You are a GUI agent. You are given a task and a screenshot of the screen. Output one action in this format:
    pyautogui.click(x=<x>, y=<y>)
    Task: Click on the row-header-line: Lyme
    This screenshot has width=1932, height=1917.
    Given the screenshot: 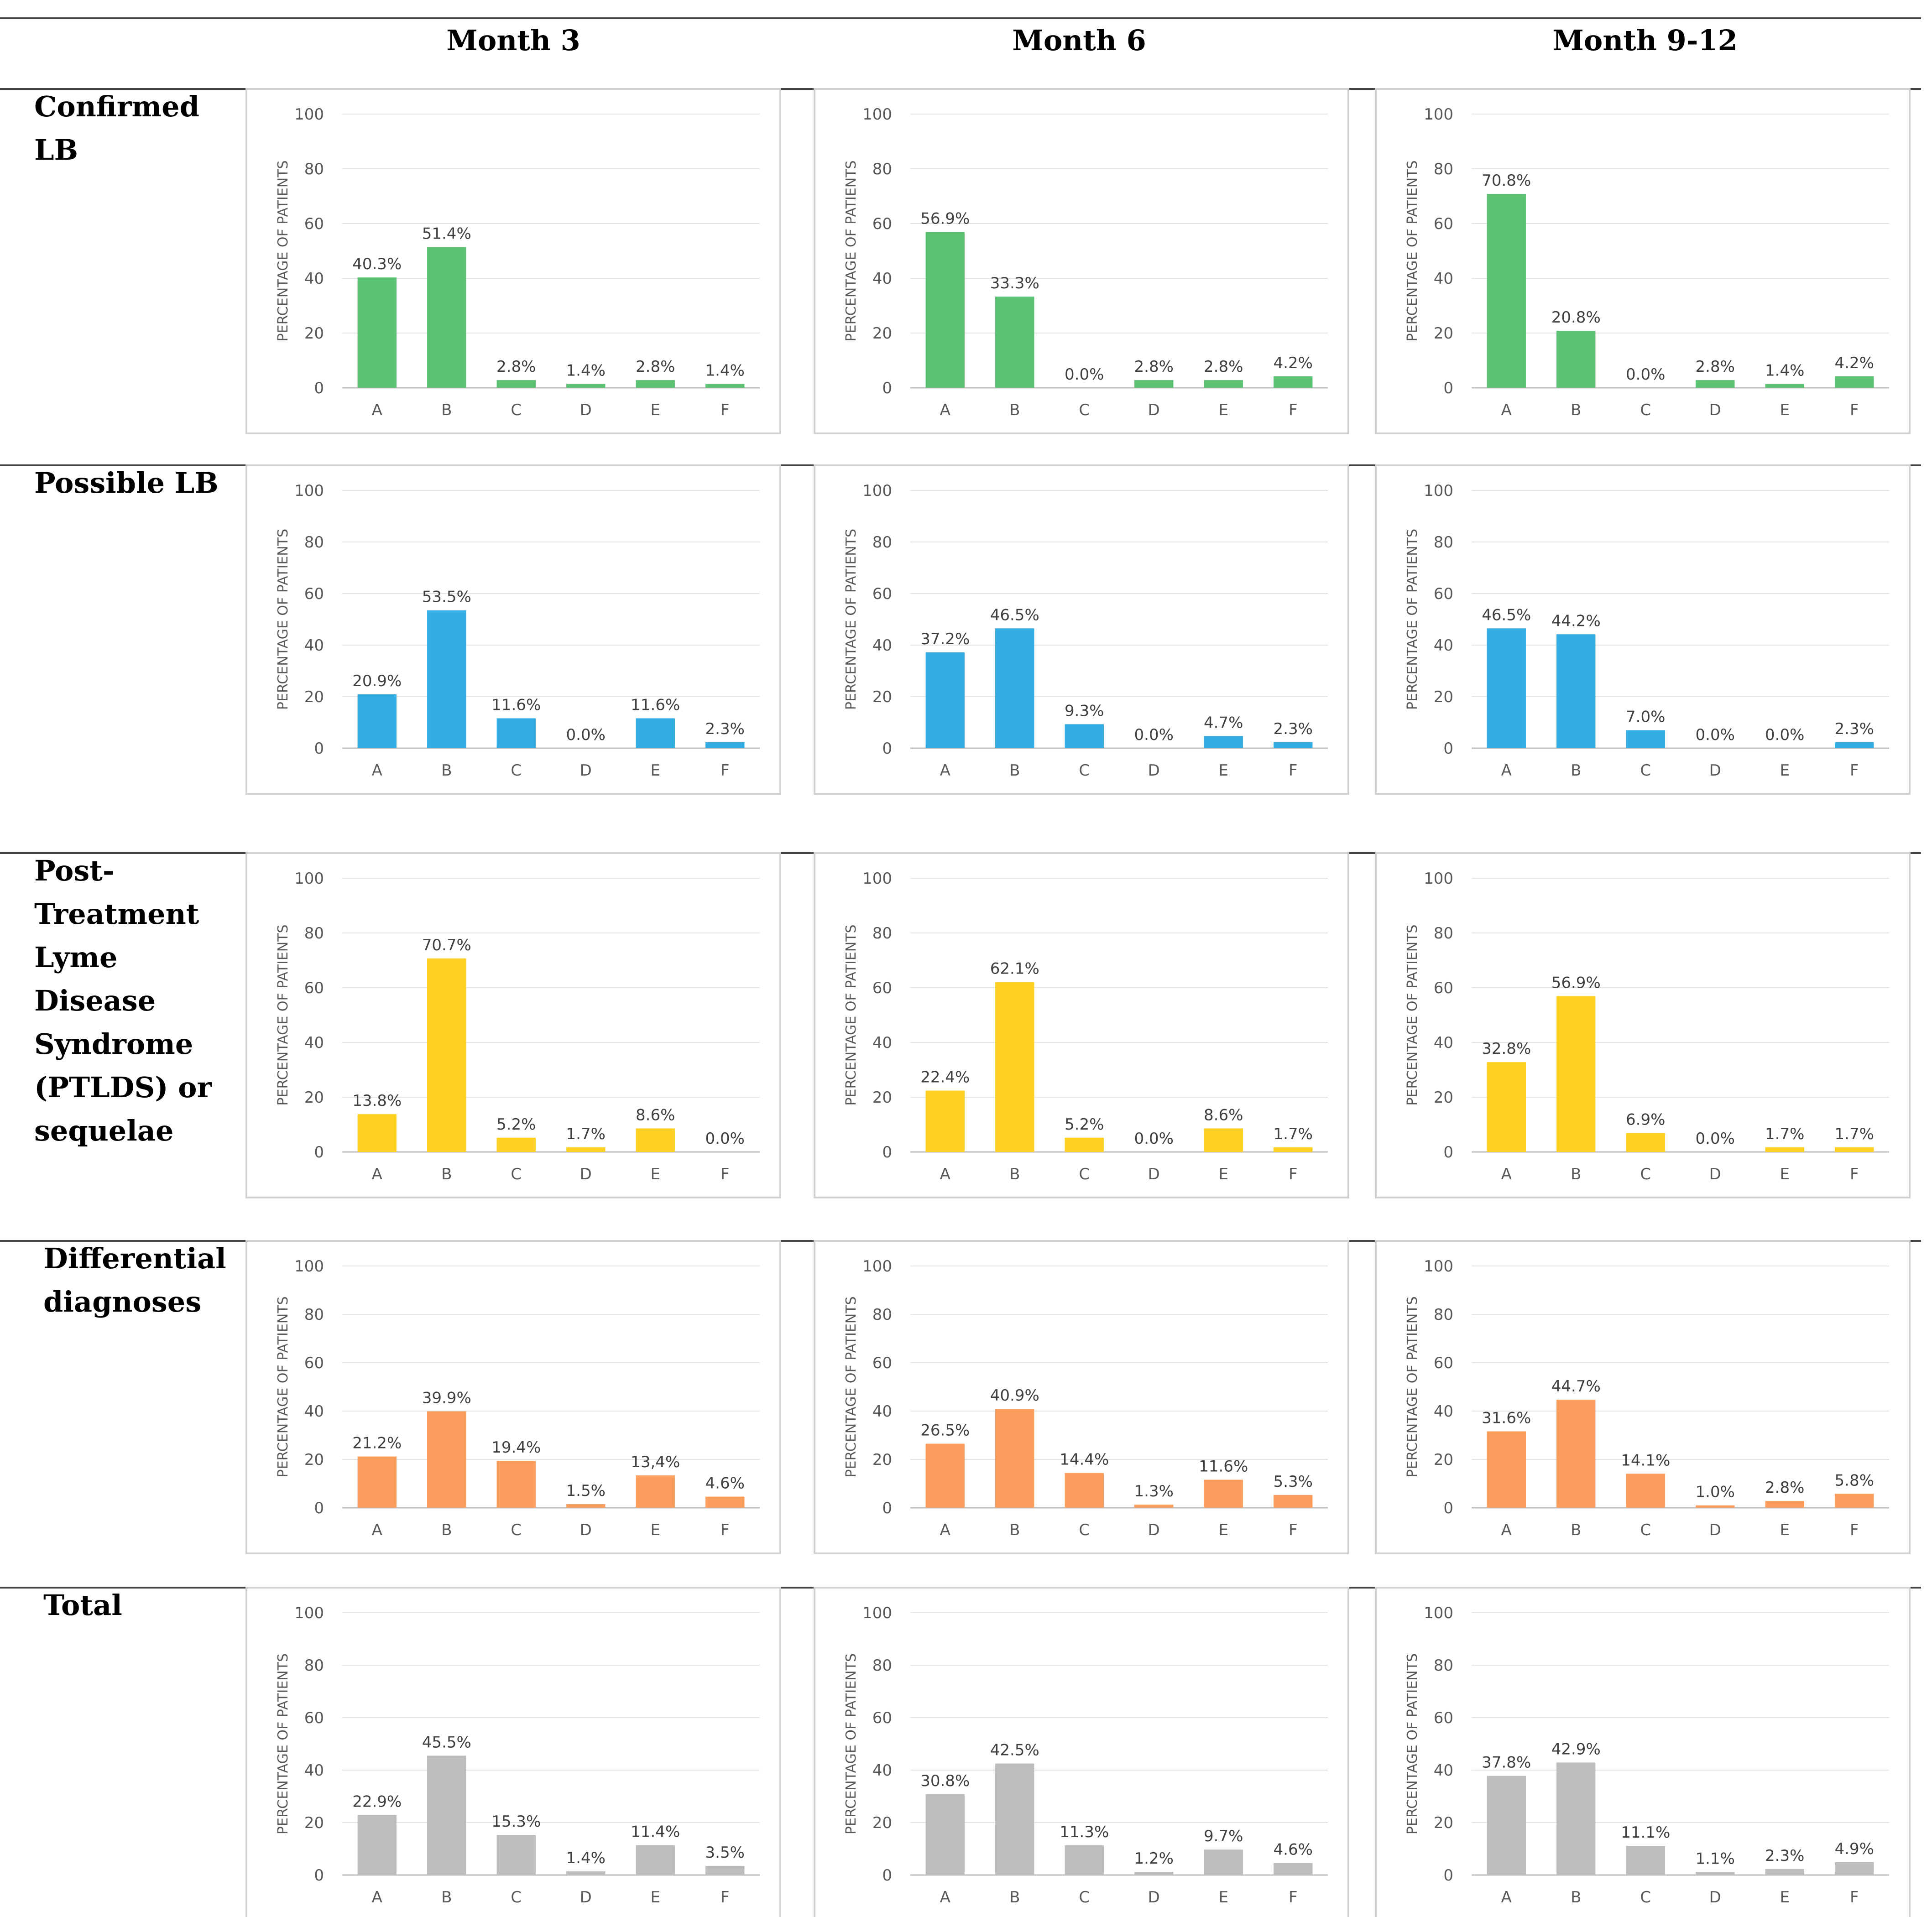 What is the action you would take?
    pyautogui.click(x=75, y=958)
    